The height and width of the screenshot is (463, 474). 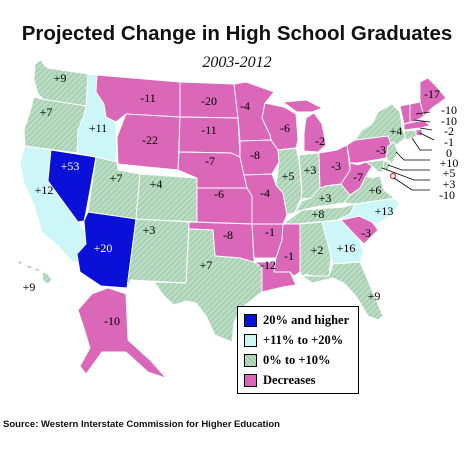 I want to click on legend-label-low: 0% to +10%, so click(x=297, y=360).